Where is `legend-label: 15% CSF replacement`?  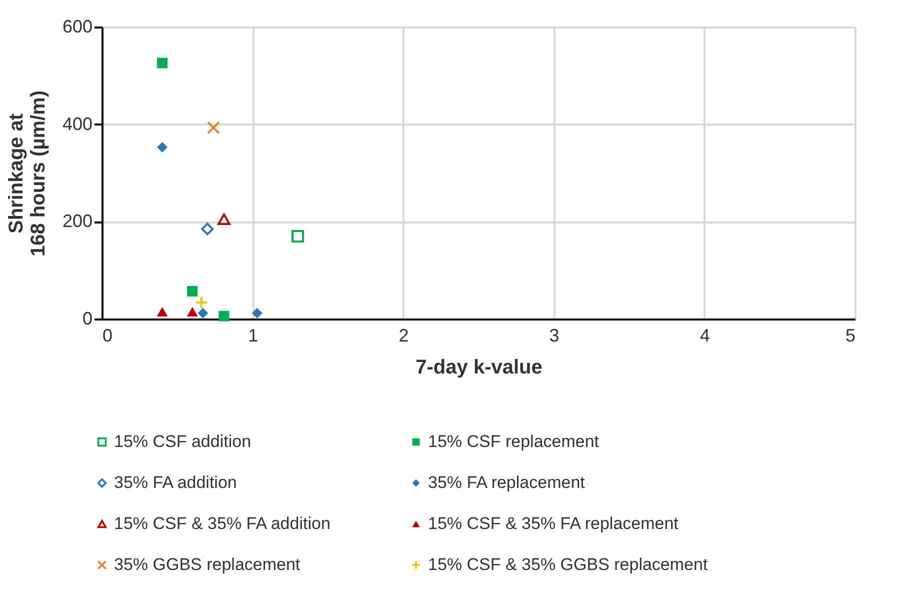
legend-label: 15% CSF replacement is located at coordinates (514, 441).